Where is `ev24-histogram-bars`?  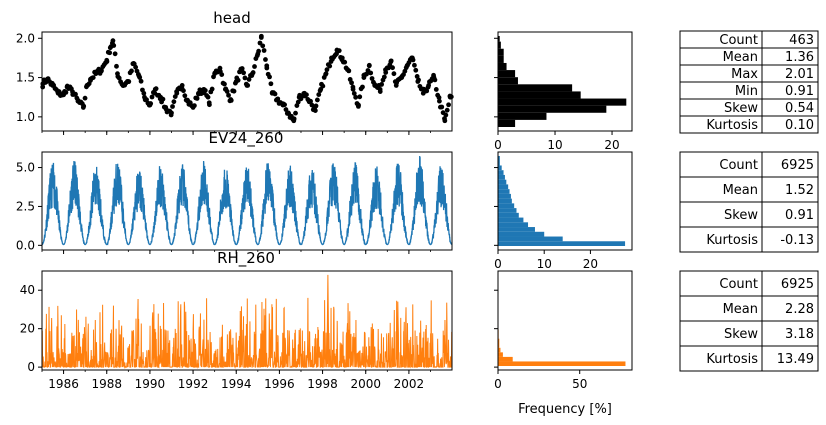 ev24-histogram-bars is located at coordinates (562, 201).